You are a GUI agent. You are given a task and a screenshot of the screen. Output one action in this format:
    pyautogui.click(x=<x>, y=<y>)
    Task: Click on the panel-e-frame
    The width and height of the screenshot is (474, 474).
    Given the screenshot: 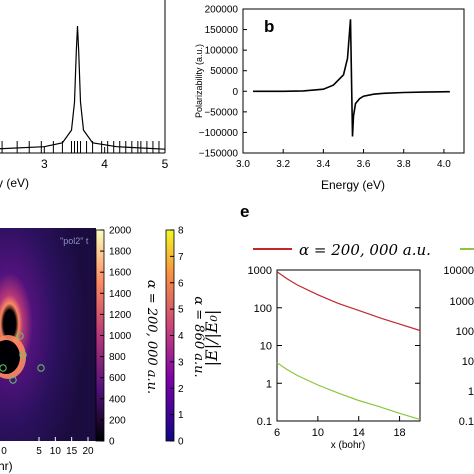 What is the action you would take?
    pyautogui.click(x=348, y=345)
    